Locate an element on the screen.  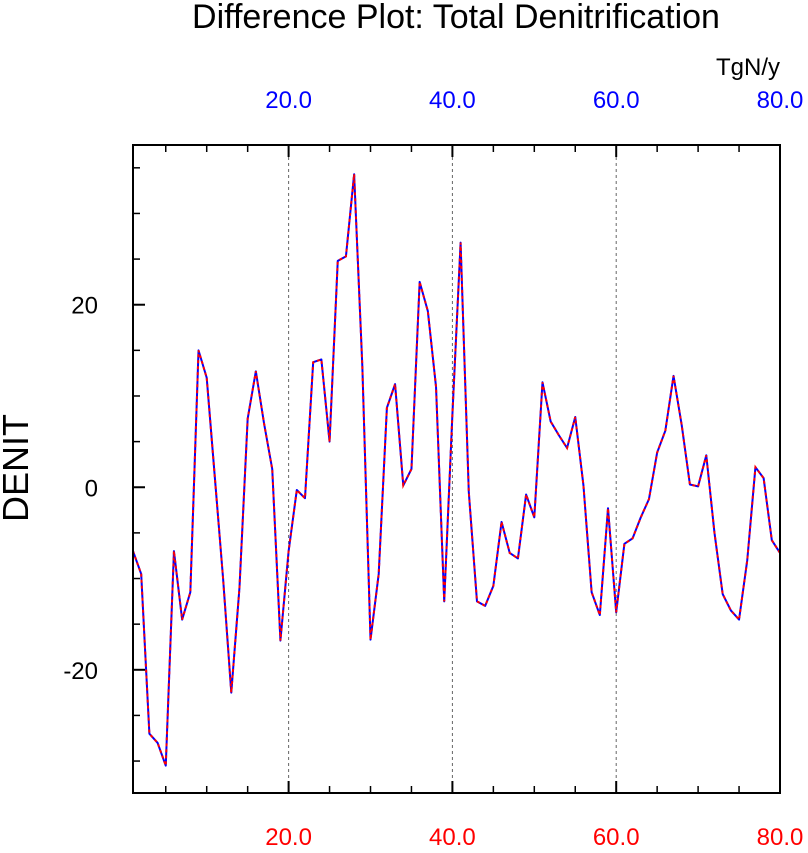
y-tick-label: -20 is located at coordinates (80, 671).